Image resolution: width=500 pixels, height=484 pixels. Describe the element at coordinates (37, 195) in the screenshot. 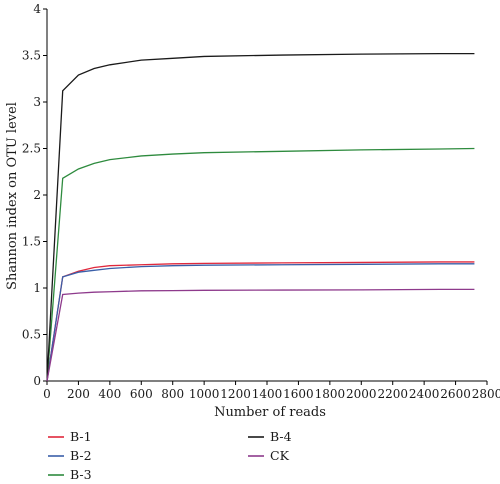

I see `y-tick-label: 2` at that location.